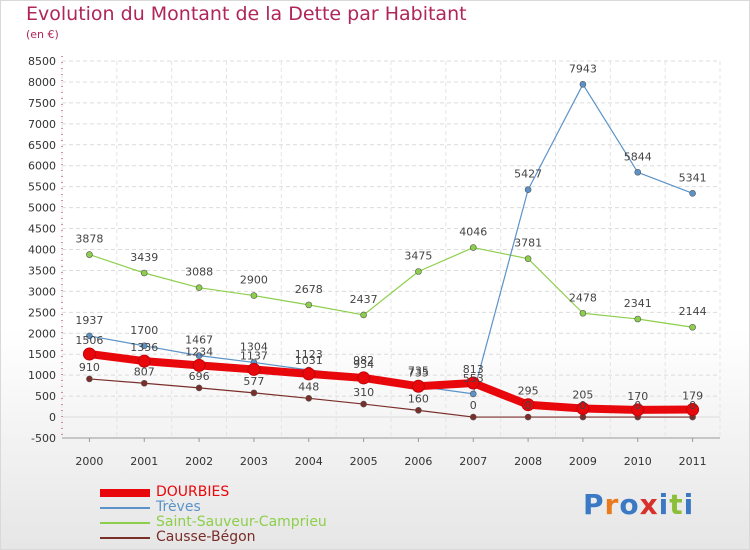  Describe the element at coordinates (583, 297) in the screenshot. I see `data-label: 2478` at that location.